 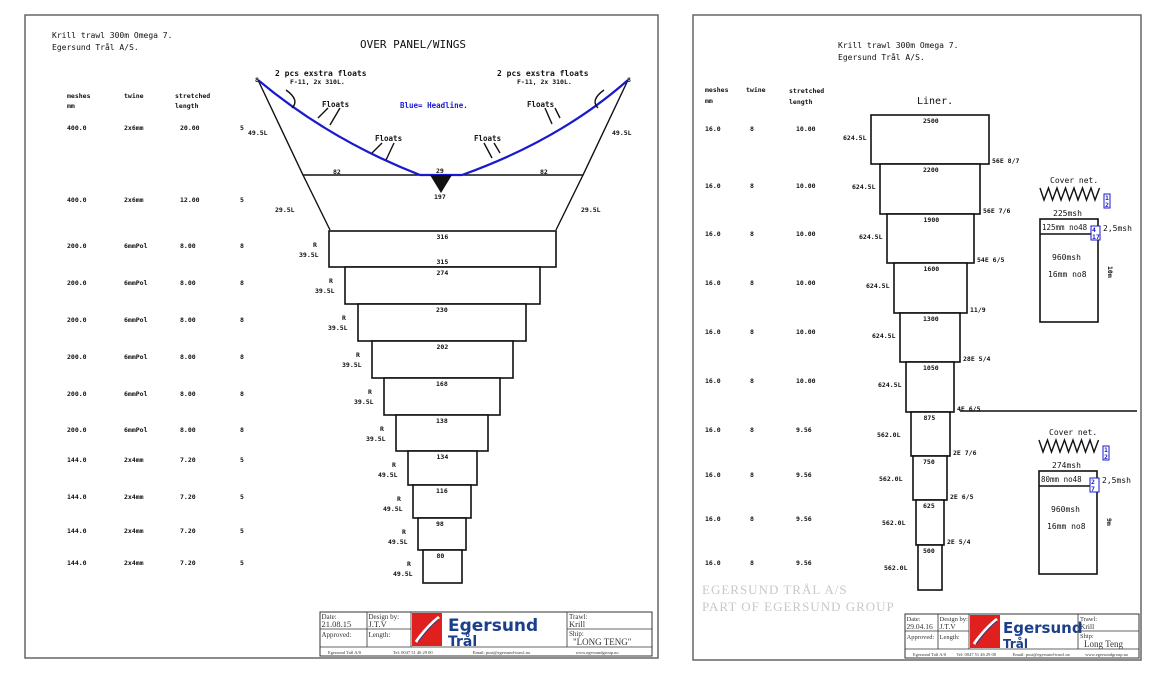 What do you see at coordinates (257, 80) in the screenshot?
I see `corner-left: 8` at bounding box center [257, 80].